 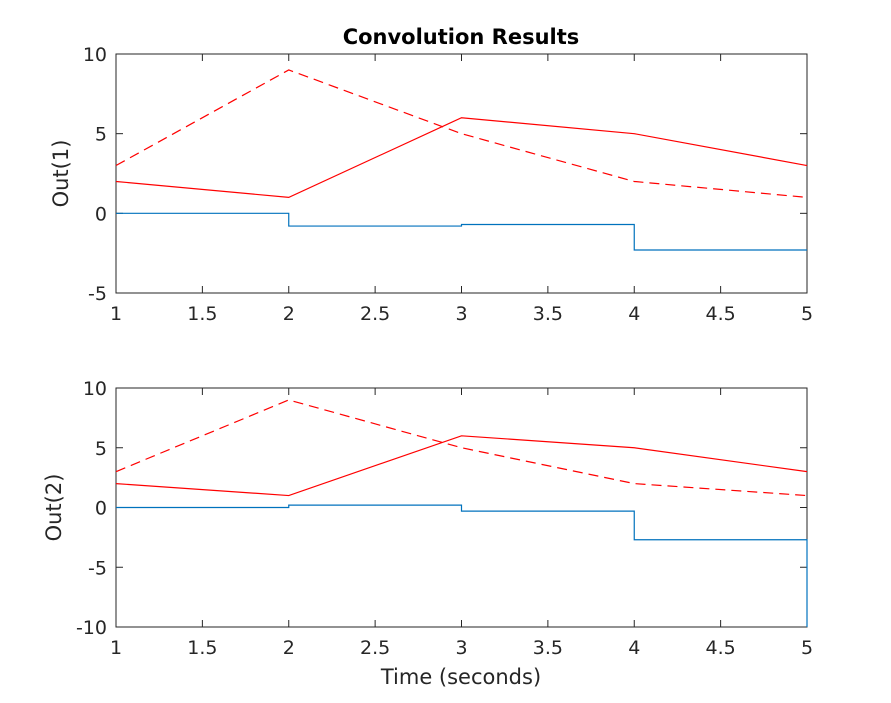 What do you see at coordinates (460, 677) in the screenshot?
I see `x-axis-label: Time (seconds)` at bounding box center [460, 677].